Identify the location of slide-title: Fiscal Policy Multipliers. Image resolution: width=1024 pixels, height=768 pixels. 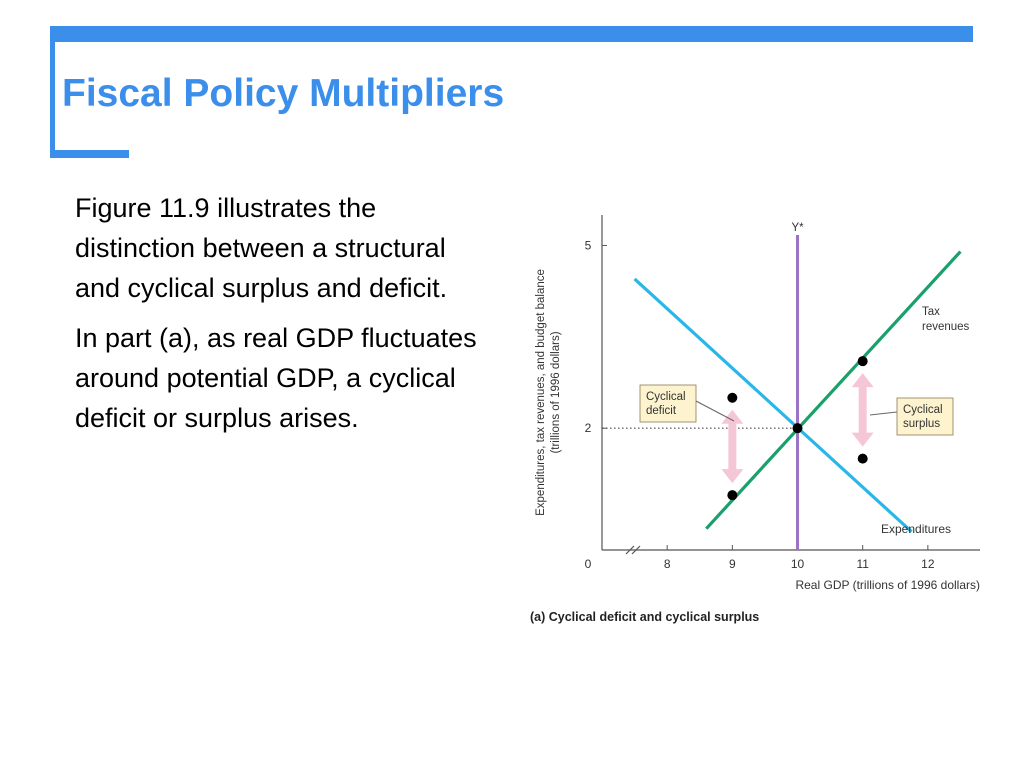
(283, 93).